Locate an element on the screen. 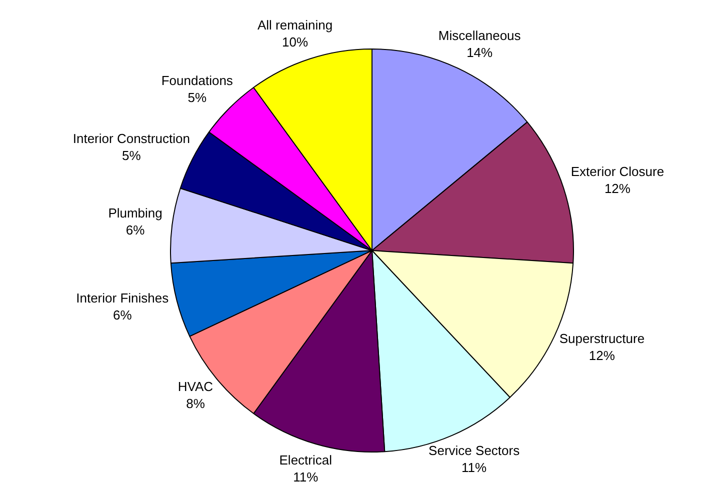 The height and width of the screenshot is (499, 708). slice-label: Miscellaneous is located at coordinates (480, 36).